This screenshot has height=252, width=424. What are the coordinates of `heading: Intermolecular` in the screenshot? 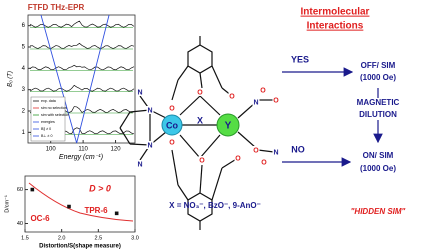 It's located at (335, 12).